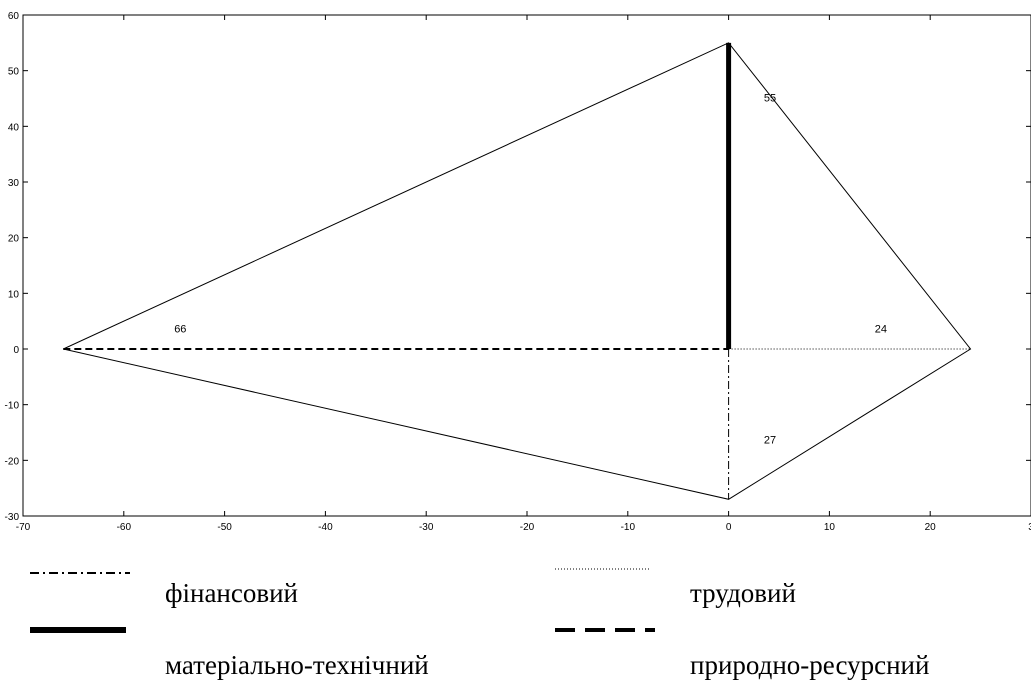 Image resolution: width=1031 pixels, height=695 pixels. What do you see at coordinates (23, 527) in the screenshot?
I see `x-tick-label: -70` at bounding box center [23, 527].